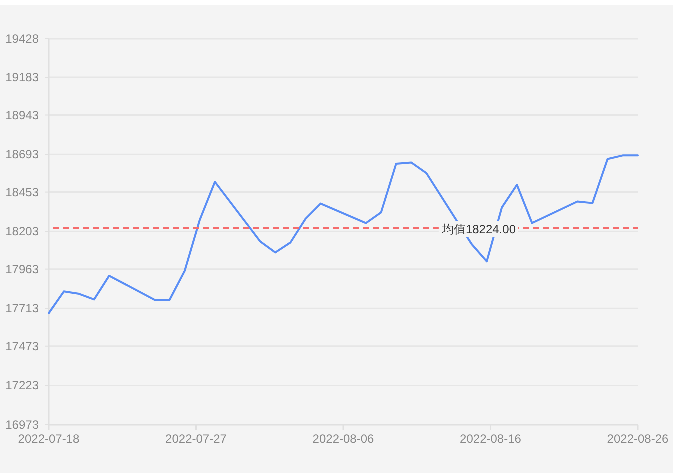 The width and height of the screenshot is (673, 473). What do you see at coordinates (23, 39) in the screenshot?
I see `y-tick-label: 19428` at bounding box center [23, 39].